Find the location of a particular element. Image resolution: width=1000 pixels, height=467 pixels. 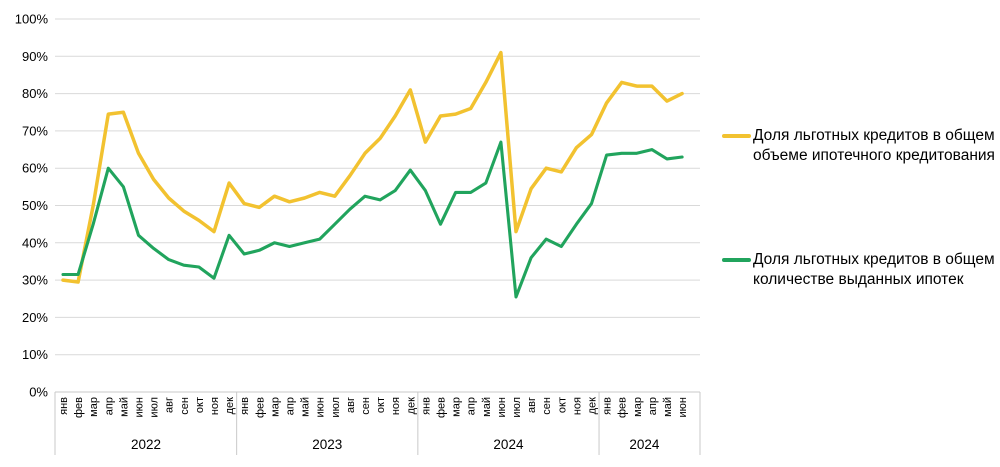

y-tick-label: 0% is located at coordinates (38, 392).